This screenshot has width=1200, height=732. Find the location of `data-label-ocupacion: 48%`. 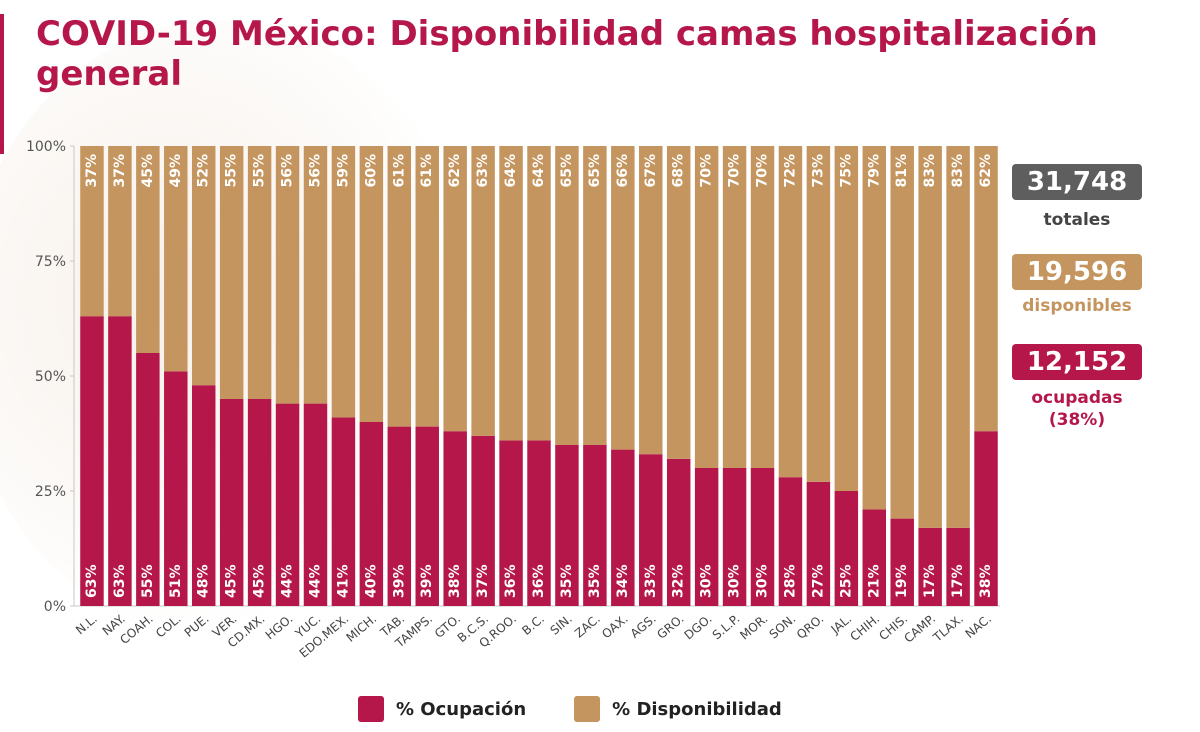

data-label-ocupacion: 48% is located at coordinates (204, 581).